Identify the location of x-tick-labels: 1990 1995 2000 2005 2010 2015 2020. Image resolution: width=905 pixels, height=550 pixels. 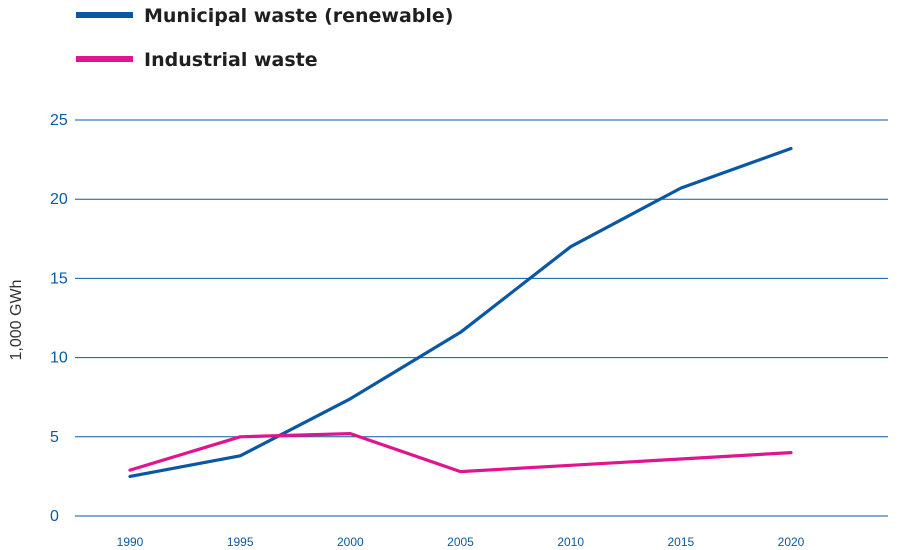
(461, 542).